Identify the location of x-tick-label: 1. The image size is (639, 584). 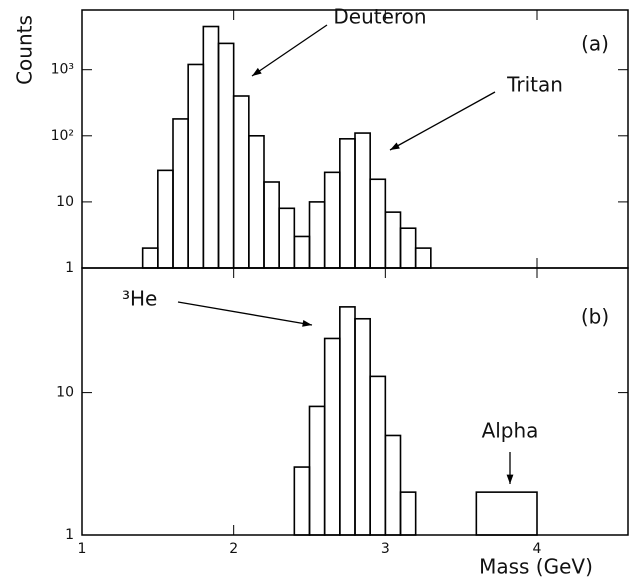
(82, 549).